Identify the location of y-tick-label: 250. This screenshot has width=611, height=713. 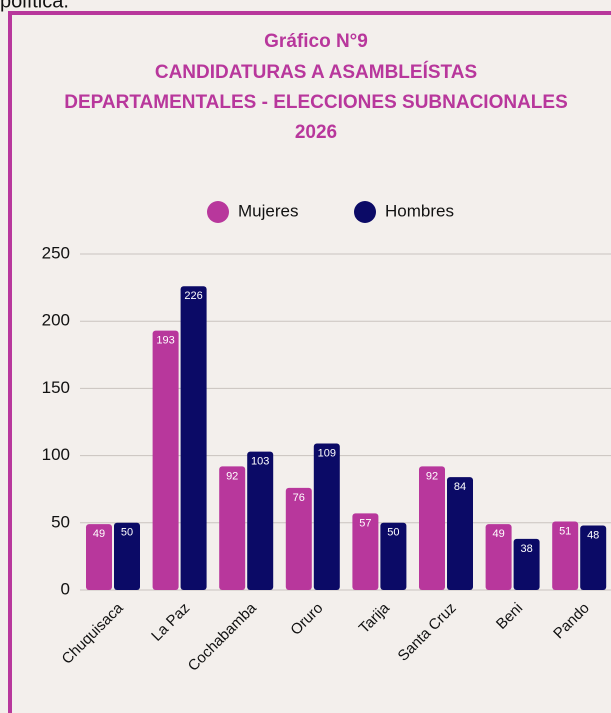
(56, 252).